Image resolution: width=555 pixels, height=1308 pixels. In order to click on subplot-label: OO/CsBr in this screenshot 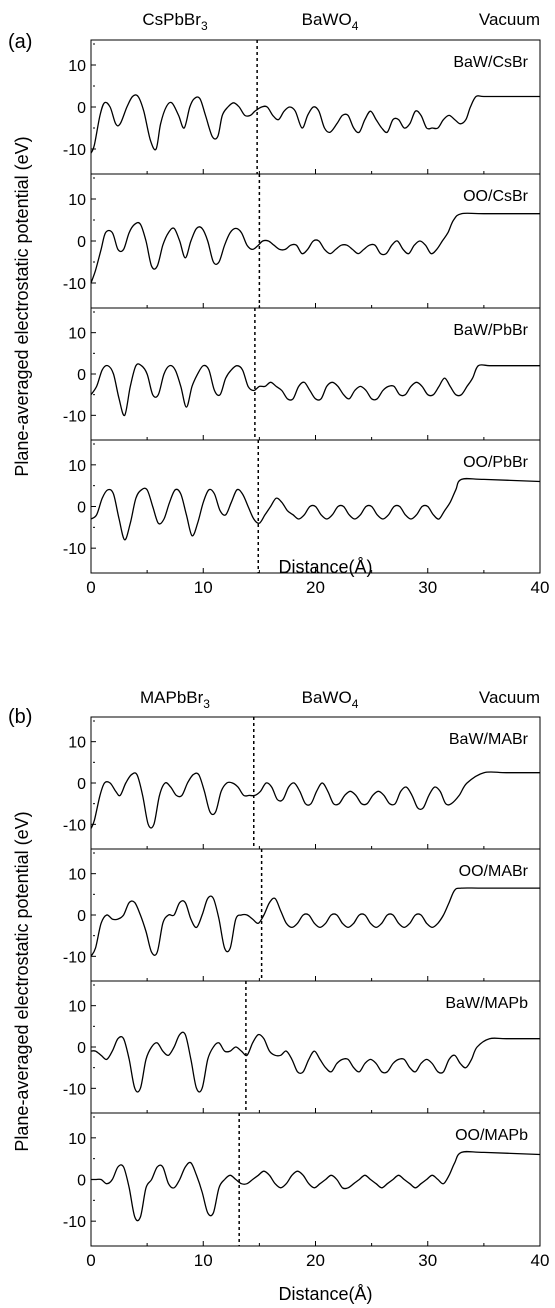, I will do `click(496, 196)`.